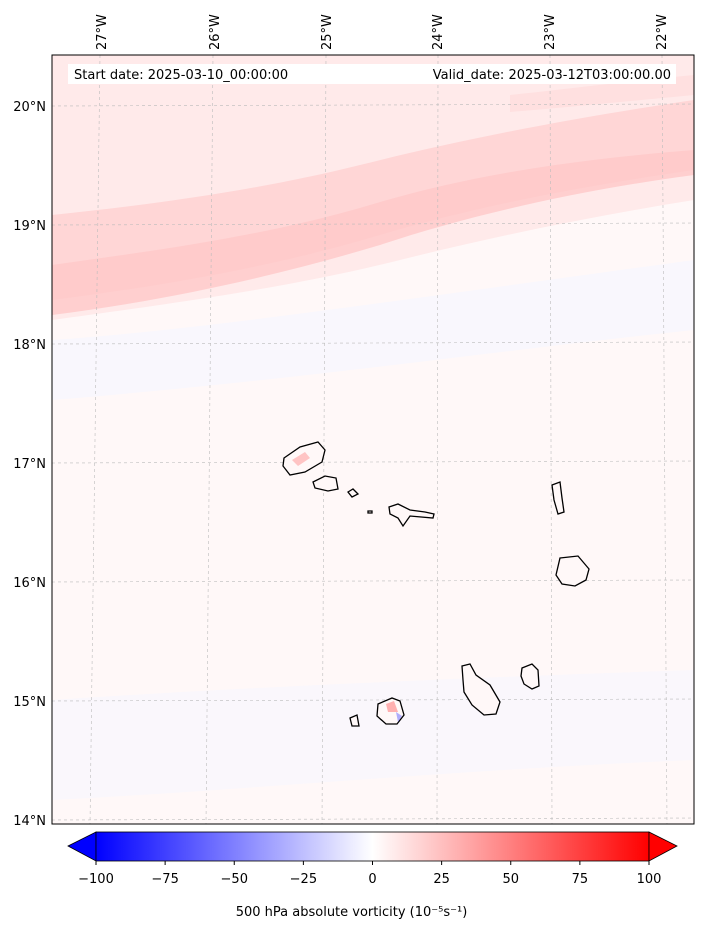 This screenshot has width=703, height=936. Describe the element at coordinates (411, 515) in the screenshot. I see `island-sao-nicolau` at that location.